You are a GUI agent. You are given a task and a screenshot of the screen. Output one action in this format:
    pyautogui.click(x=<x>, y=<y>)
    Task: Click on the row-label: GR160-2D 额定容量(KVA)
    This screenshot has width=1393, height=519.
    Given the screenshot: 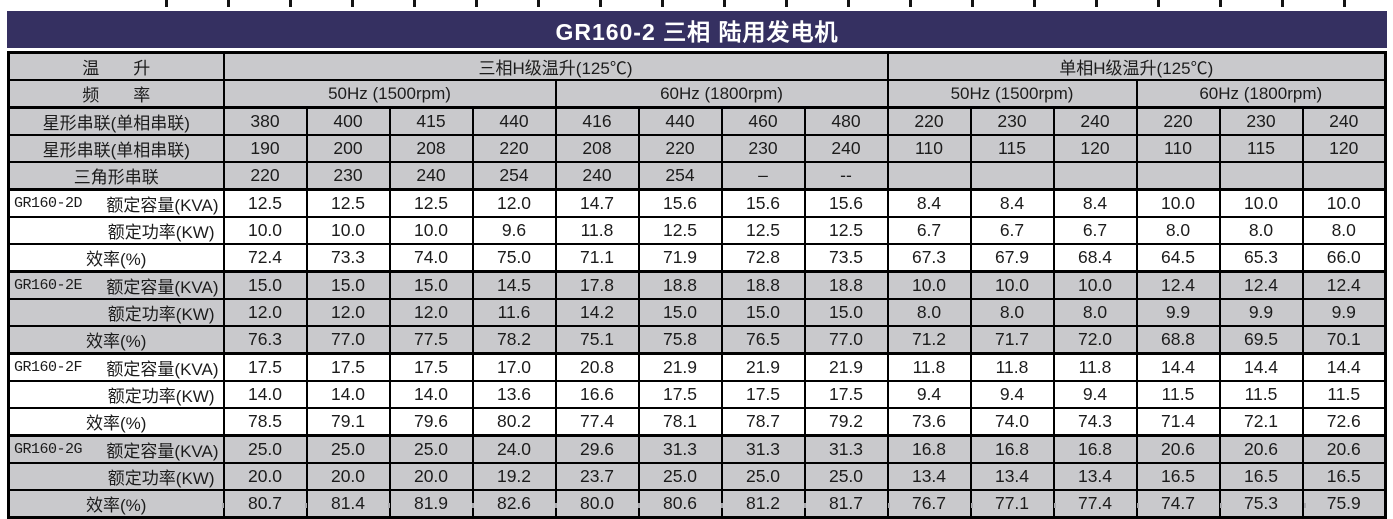 What is the action you would take?
    pyautogui.click(x=116, y=203)
    